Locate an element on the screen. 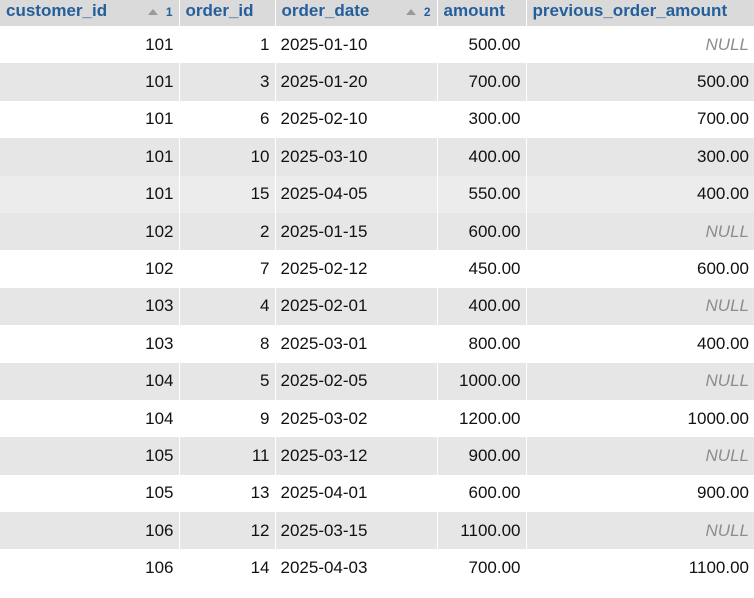  cell-previous-order-amount: 300.00 is located at coordinates (640, 157).